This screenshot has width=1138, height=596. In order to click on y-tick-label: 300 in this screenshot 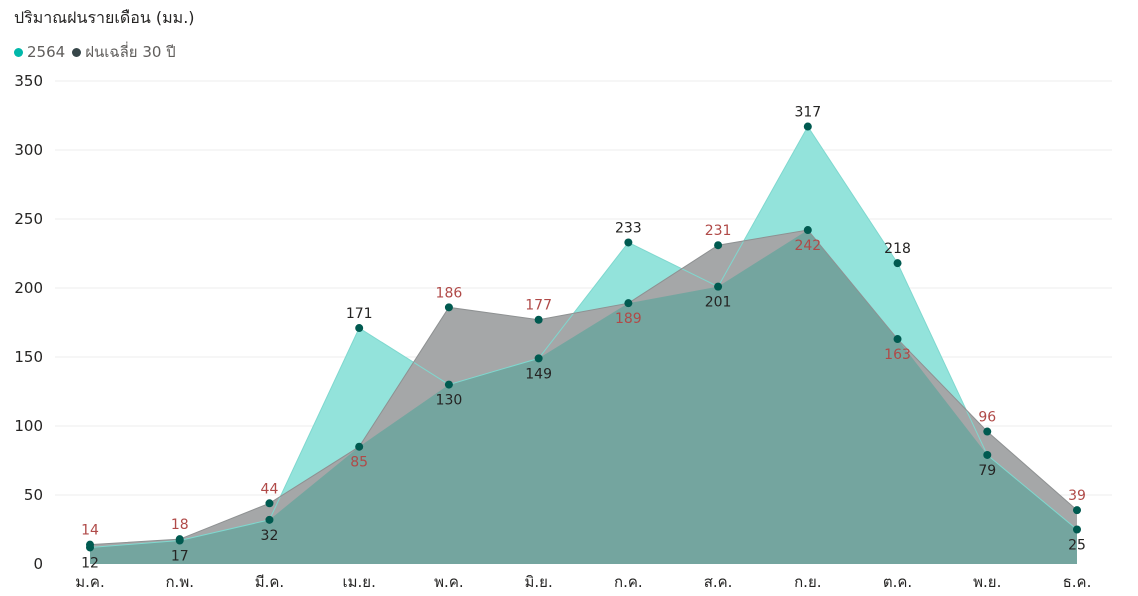, I will do `click(28, 150)`.